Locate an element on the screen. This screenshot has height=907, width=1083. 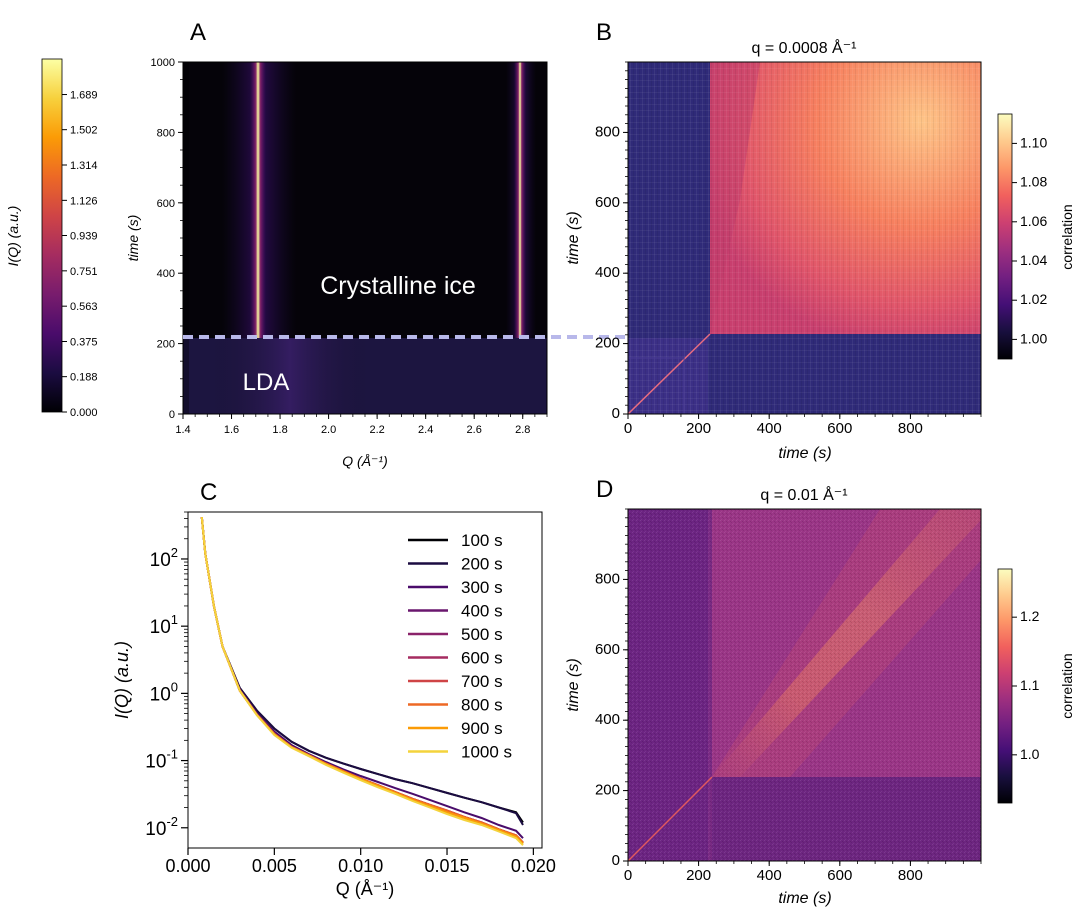
x-tick-label: 600 is located at coordinates (839, 875).